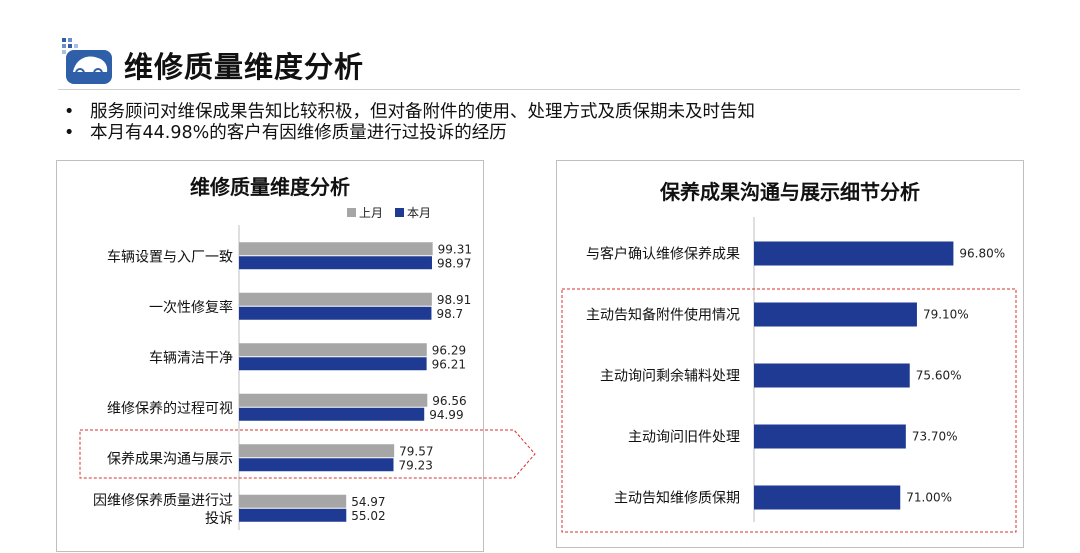 The width and height of the screenshot is (1080, 553). I want to click on value-label: 96.21, so click(449, 364).